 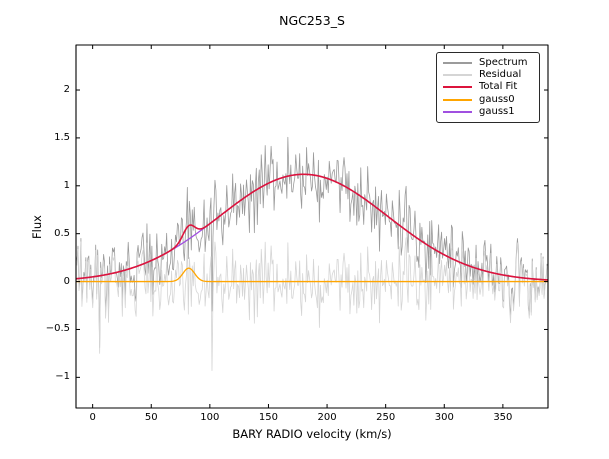 What do you see at coordinates (498, 87) in the screenshot?
I see `legend-label: Total Fit` at bounding box center [498, 87].